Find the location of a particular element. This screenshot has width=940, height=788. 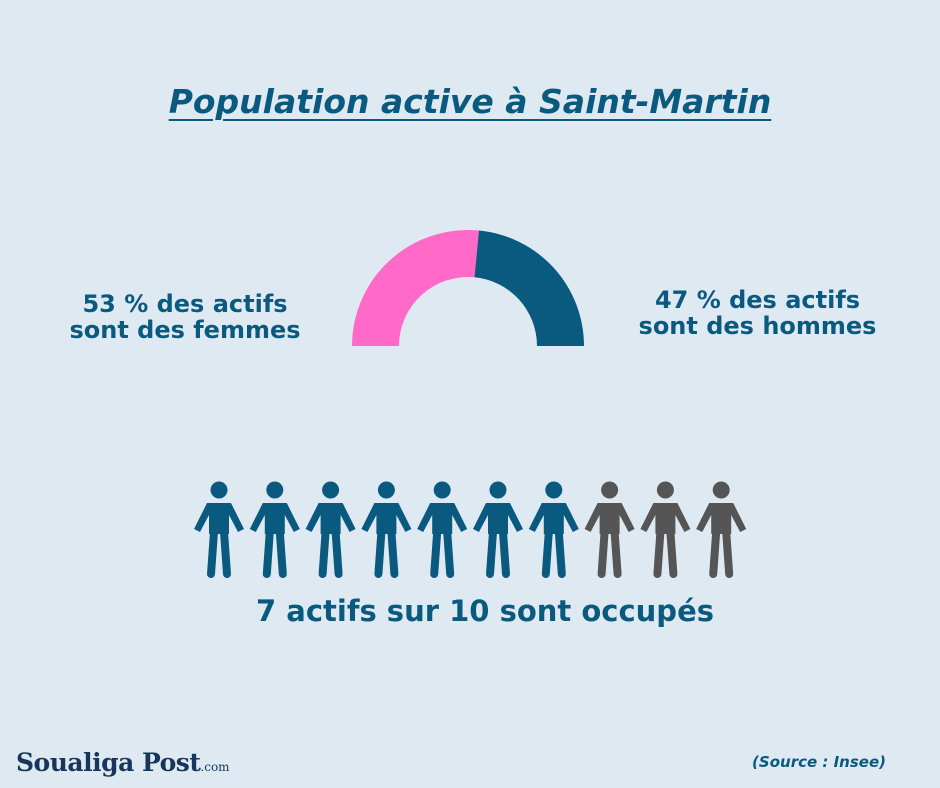

men-label: 47 % des actifs sont des hommes is located at coordinates (757, 313).